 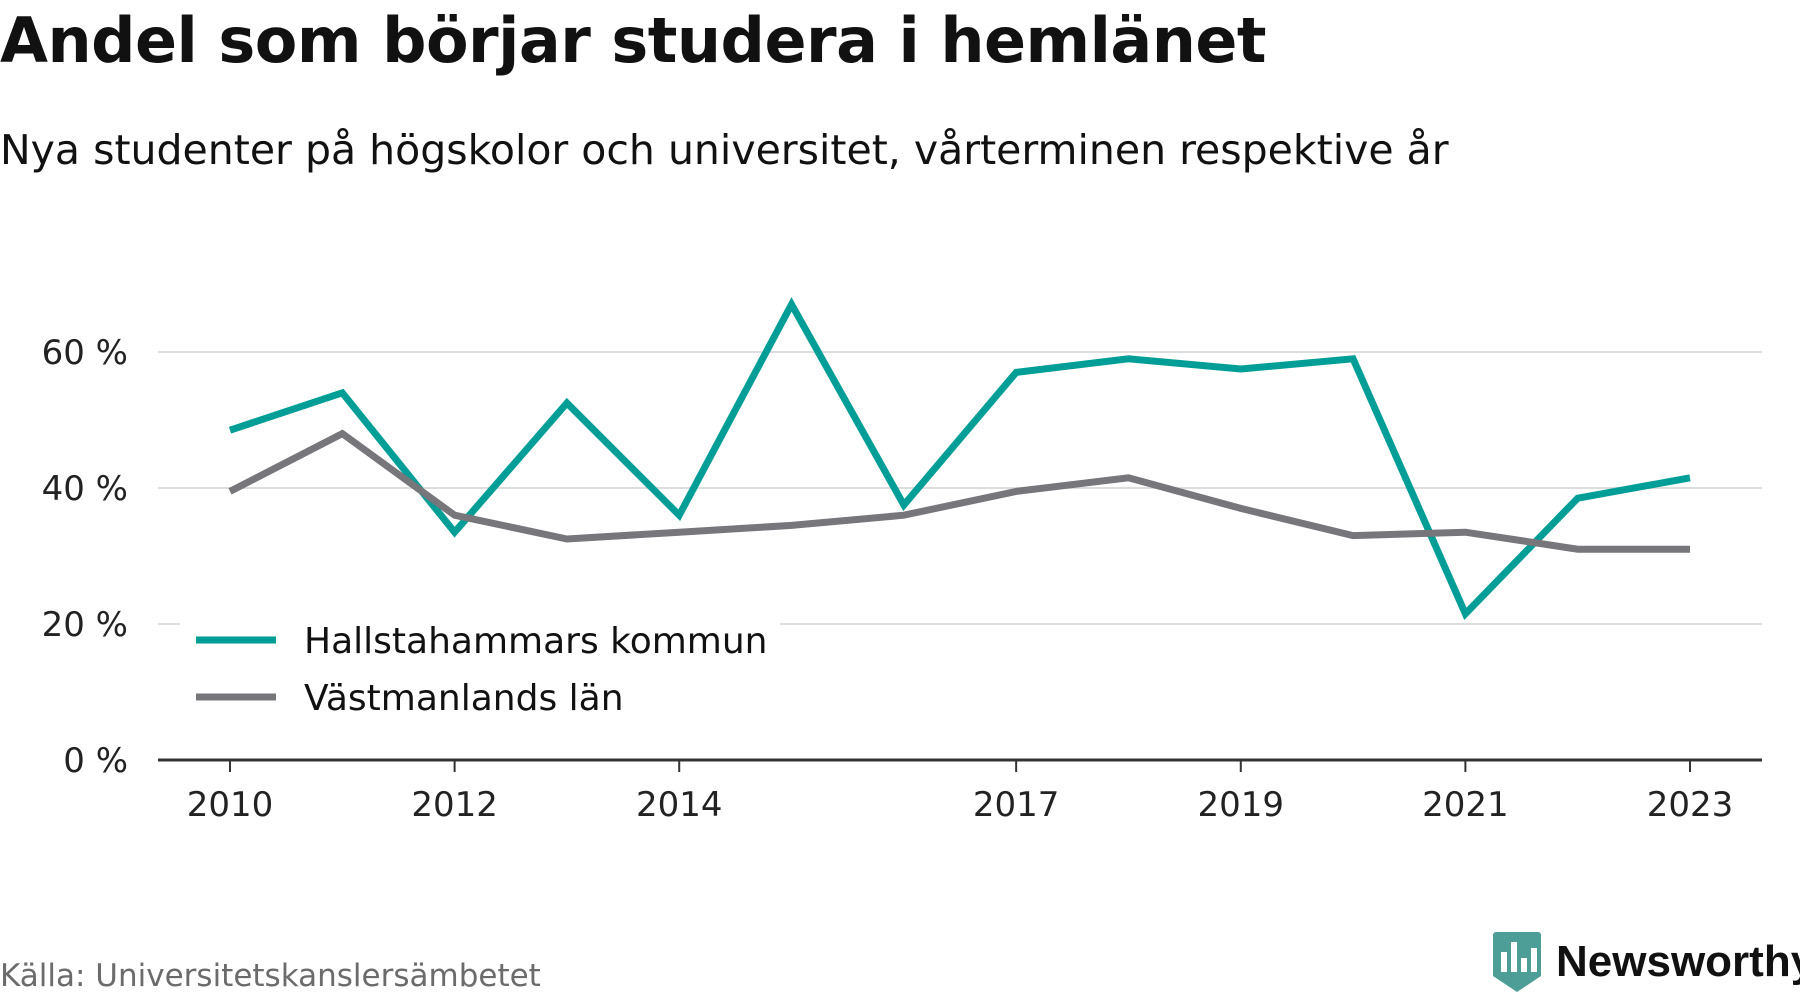 I want to click on series-line-vastmanland, so click(x=959, y=491).